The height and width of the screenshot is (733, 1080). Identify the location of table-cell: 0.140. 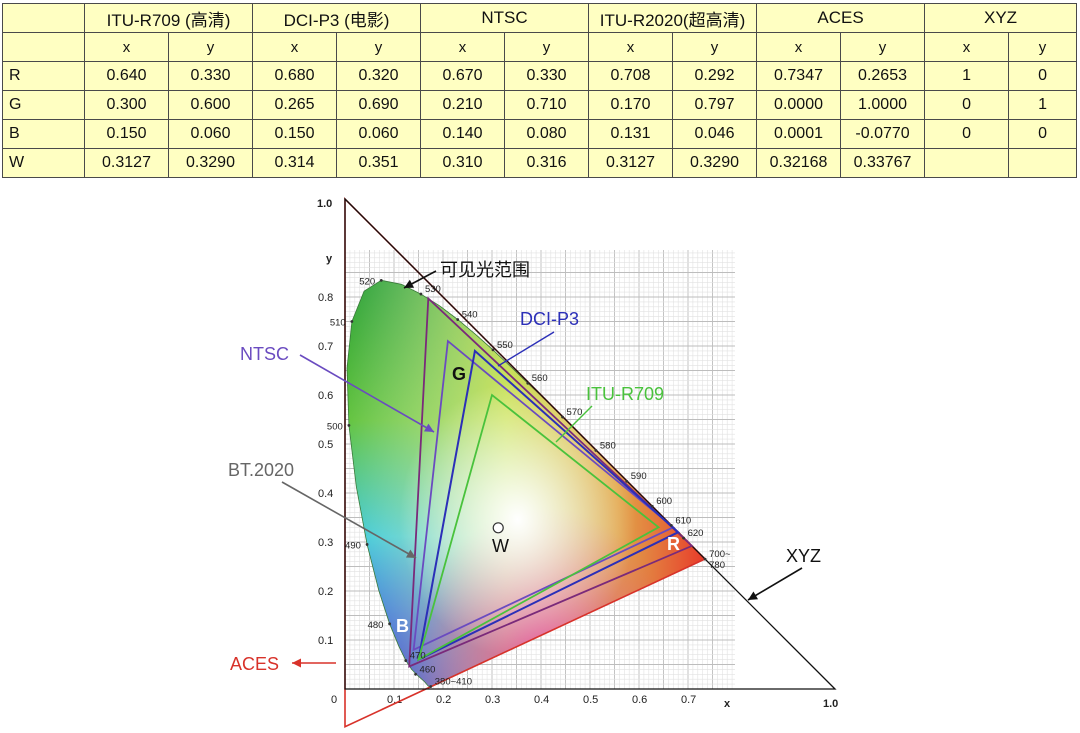
(463, 134).